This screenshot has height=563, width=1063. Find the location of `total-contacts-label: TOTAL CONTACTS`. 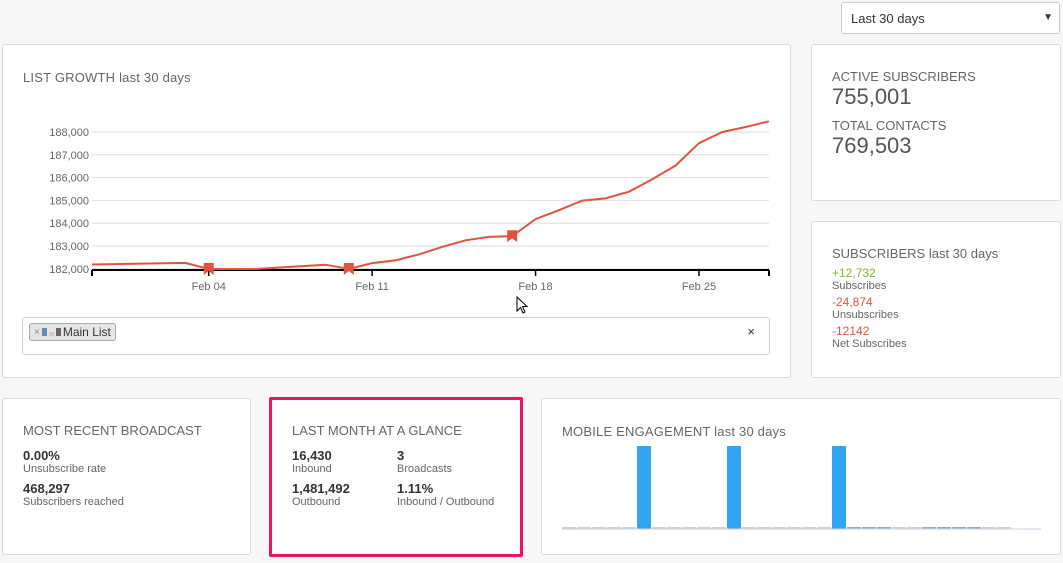

total-contacts-label: TOTAL CONTACTS is located at coordinates (889, 125).